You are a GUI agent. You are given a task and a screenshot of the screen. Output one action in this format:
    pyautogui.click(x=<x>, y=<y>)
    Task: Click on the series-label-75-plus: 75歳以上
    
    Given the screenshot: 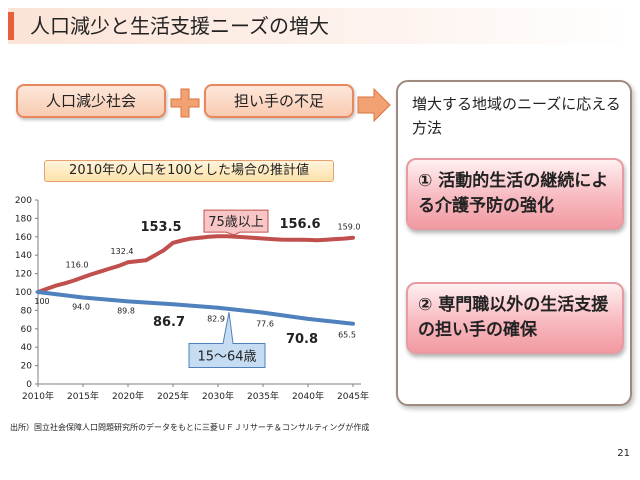 What is the action you would take?
    pyautogui.click(x=236, y=222)
    